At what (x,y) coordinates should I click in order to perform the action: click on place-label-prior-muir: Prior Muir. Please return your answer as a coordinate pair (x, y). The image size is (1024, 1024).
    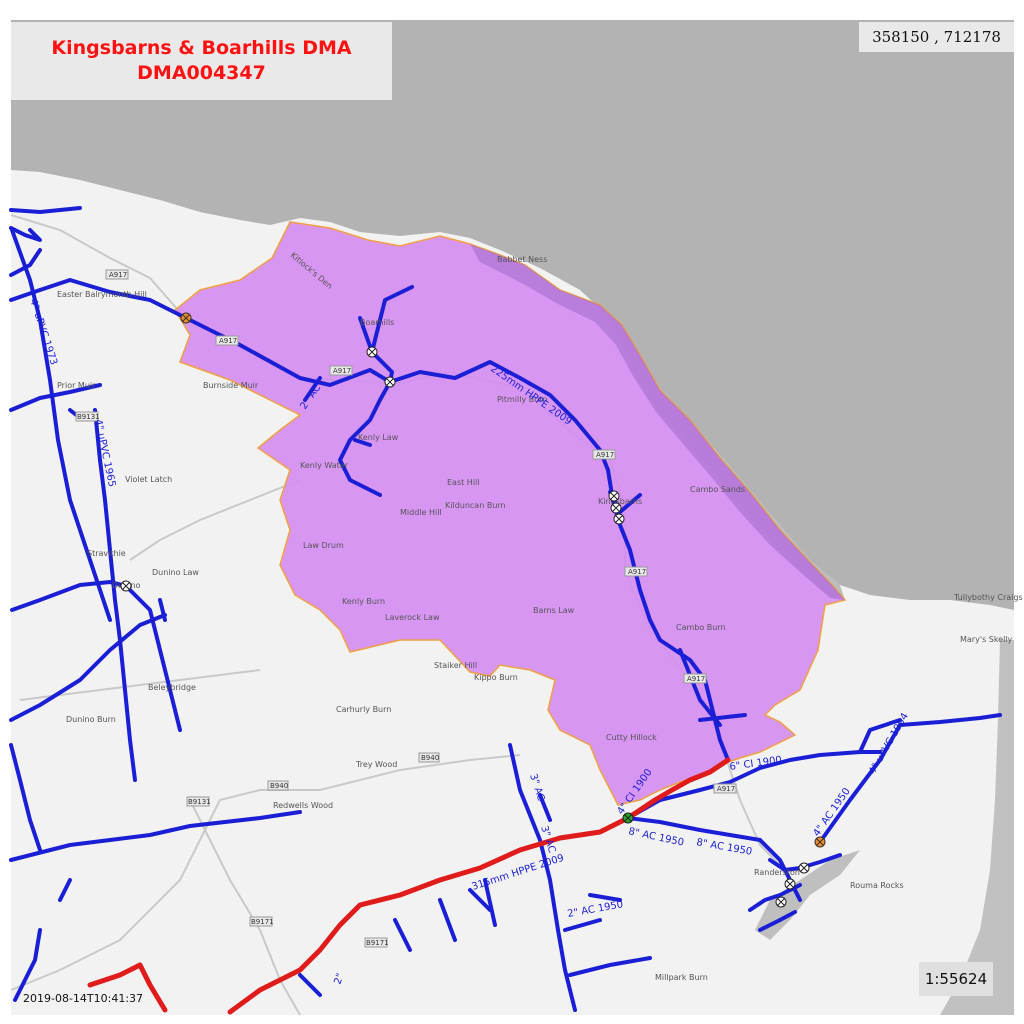
    Looking at the image, I should click on (76, 385).